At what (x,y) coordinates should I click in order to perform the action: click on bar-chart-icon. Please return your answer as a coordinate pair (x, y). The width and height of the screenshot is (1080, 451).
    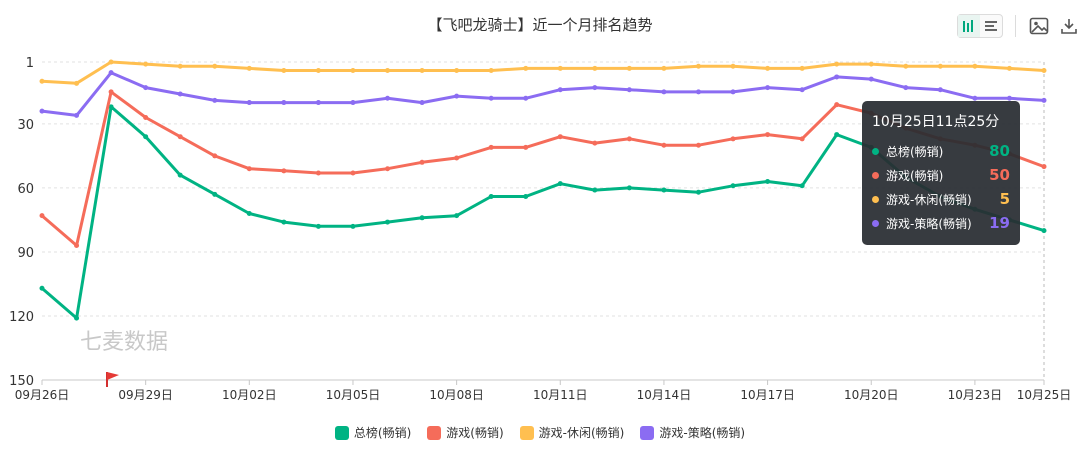
    Looking at the image, I should click on (969, 26).